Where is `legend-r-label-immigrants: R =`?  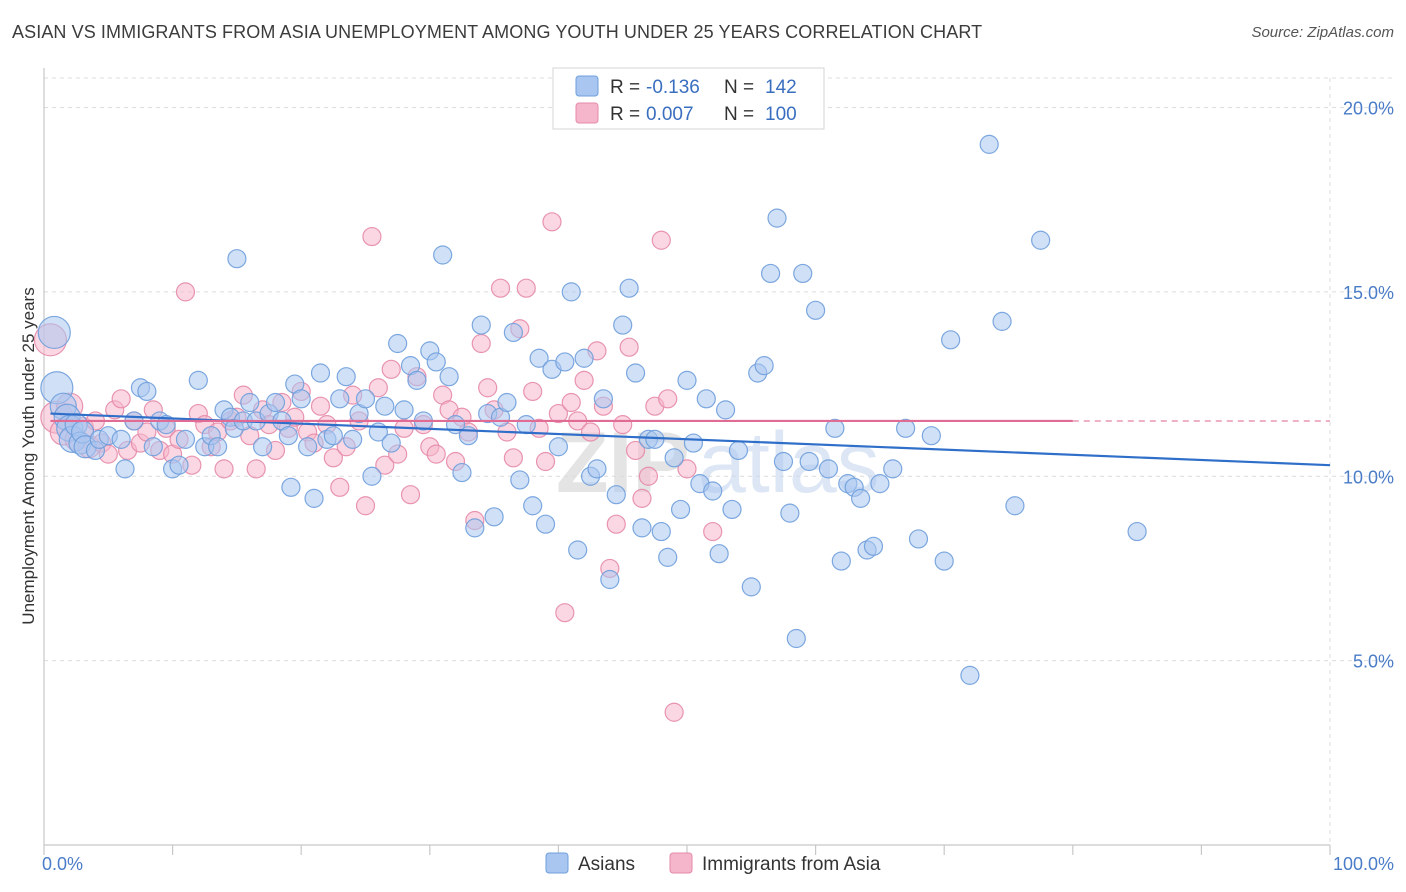 legend-r-label-immigrants: R = is located at coordinates (625, 114).